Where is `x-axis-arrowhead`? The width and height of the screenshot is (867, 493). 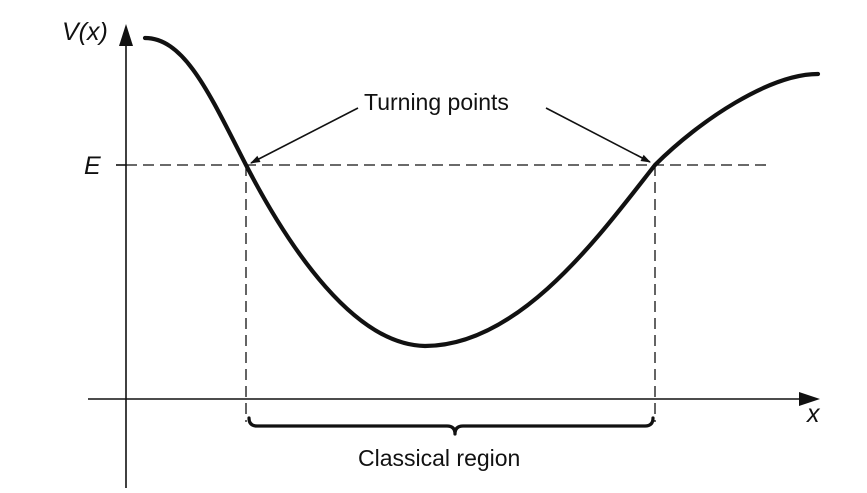
x-axis-arrowhead is located at coordinates (809, 399).